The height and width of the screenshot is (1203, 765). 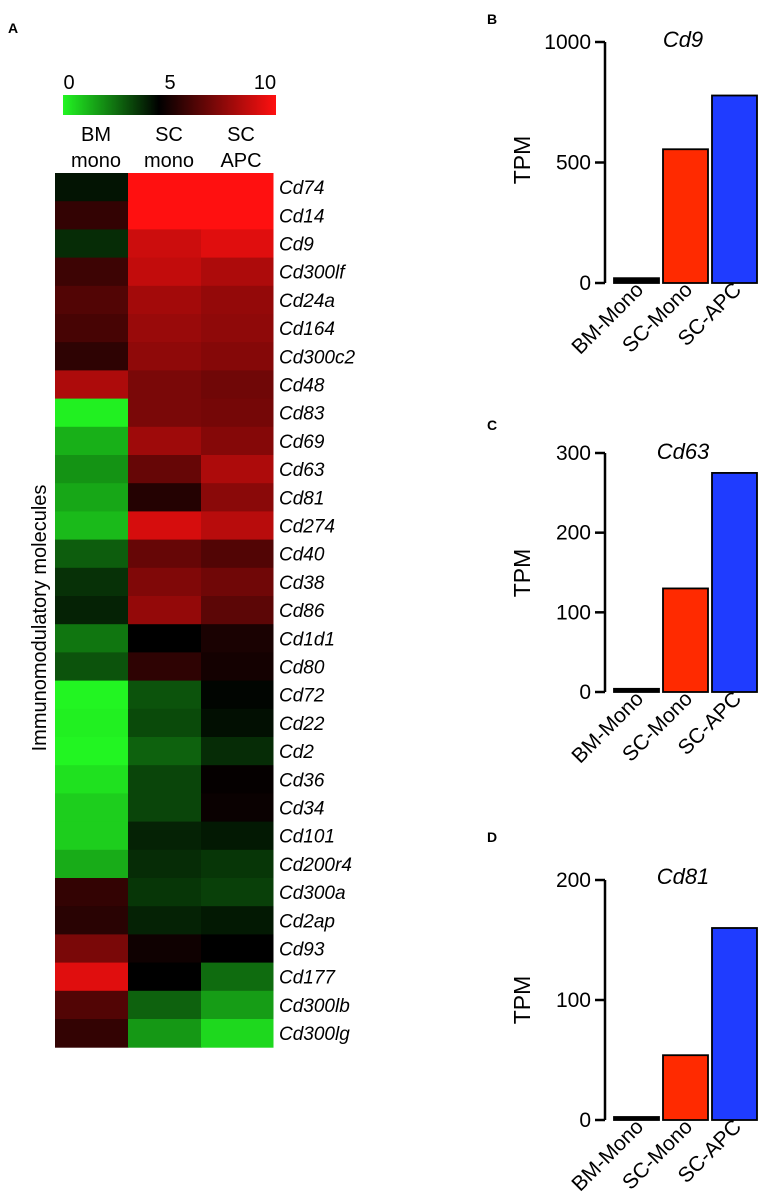 I want to click on color-scale: 0 5 10, so click(x=169, y=93).